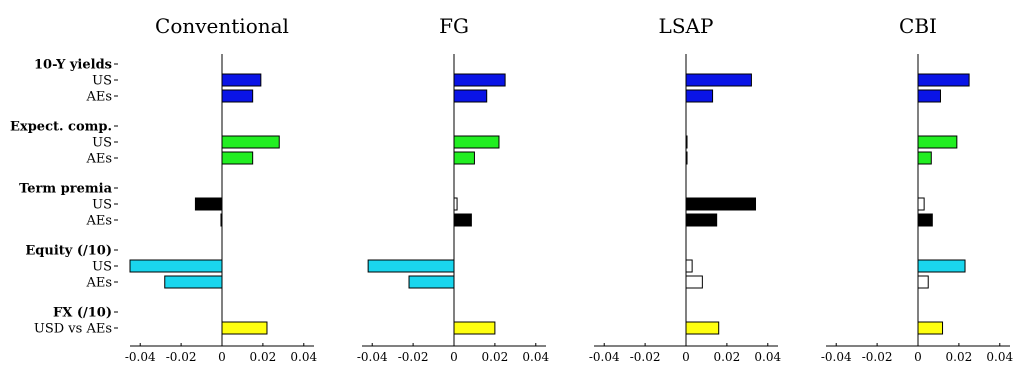 The height and width of the screenshot is (367, 1014). What do you see at coordinates (686, 26) in the screenshot?
I see `panel-title-lsap: LSAP` at bounding box center [686, 26].